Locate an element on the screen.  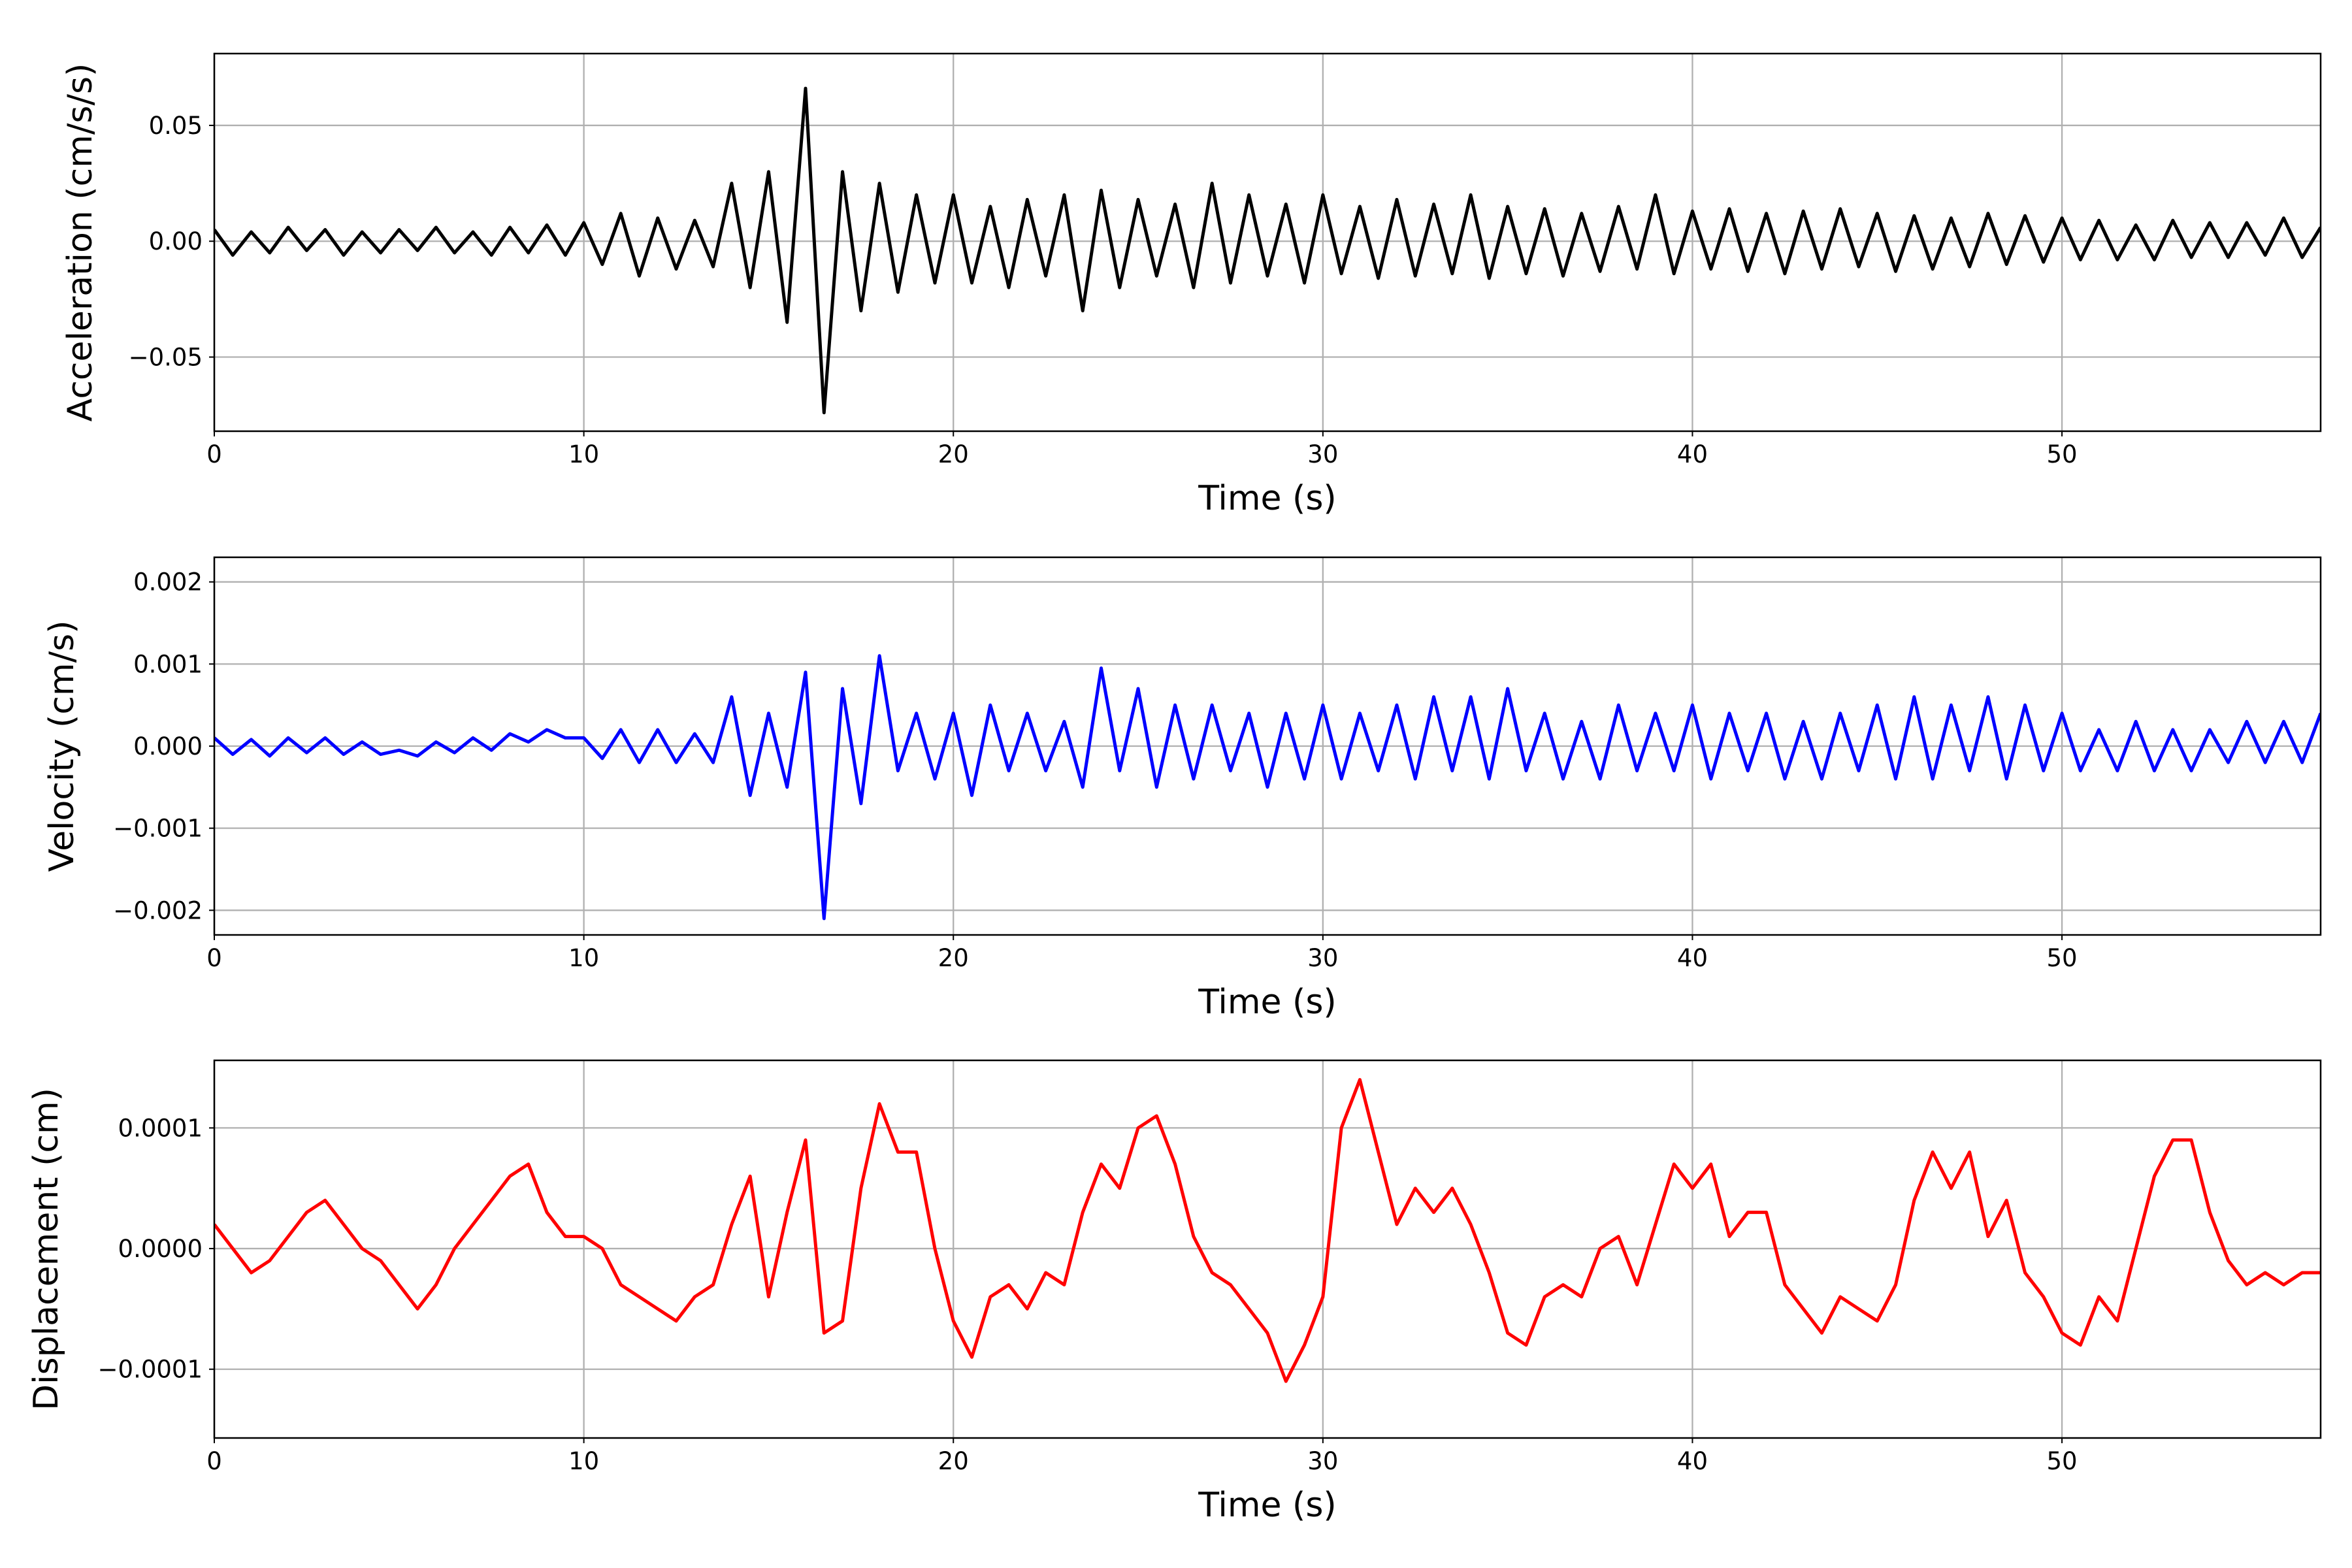
y-tick-label: −0.001 is located at coordinates (158, 829).